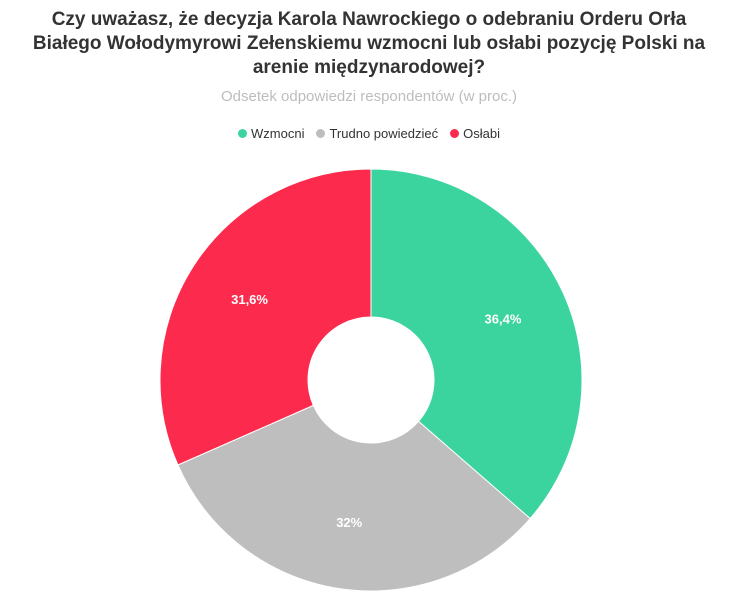  I want to click on data-label-oslabi: 31,6%, so click(249, 299).